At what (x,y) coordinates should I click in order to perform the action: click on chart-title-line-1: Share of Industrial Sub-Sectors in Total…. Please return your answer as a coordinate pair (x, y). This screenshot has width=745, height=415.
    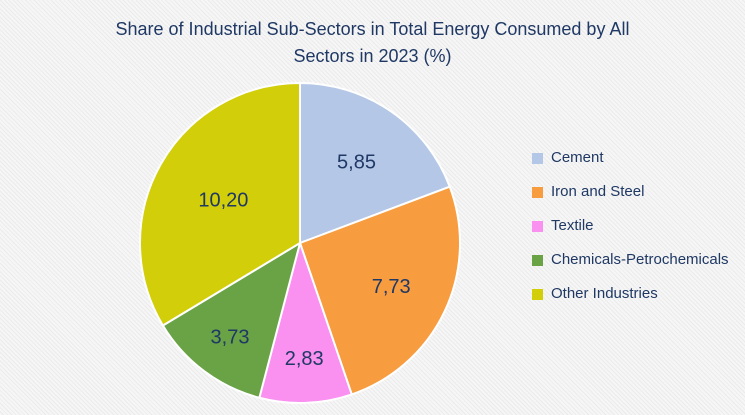
    Looking at the image, I should click on (372, 29).